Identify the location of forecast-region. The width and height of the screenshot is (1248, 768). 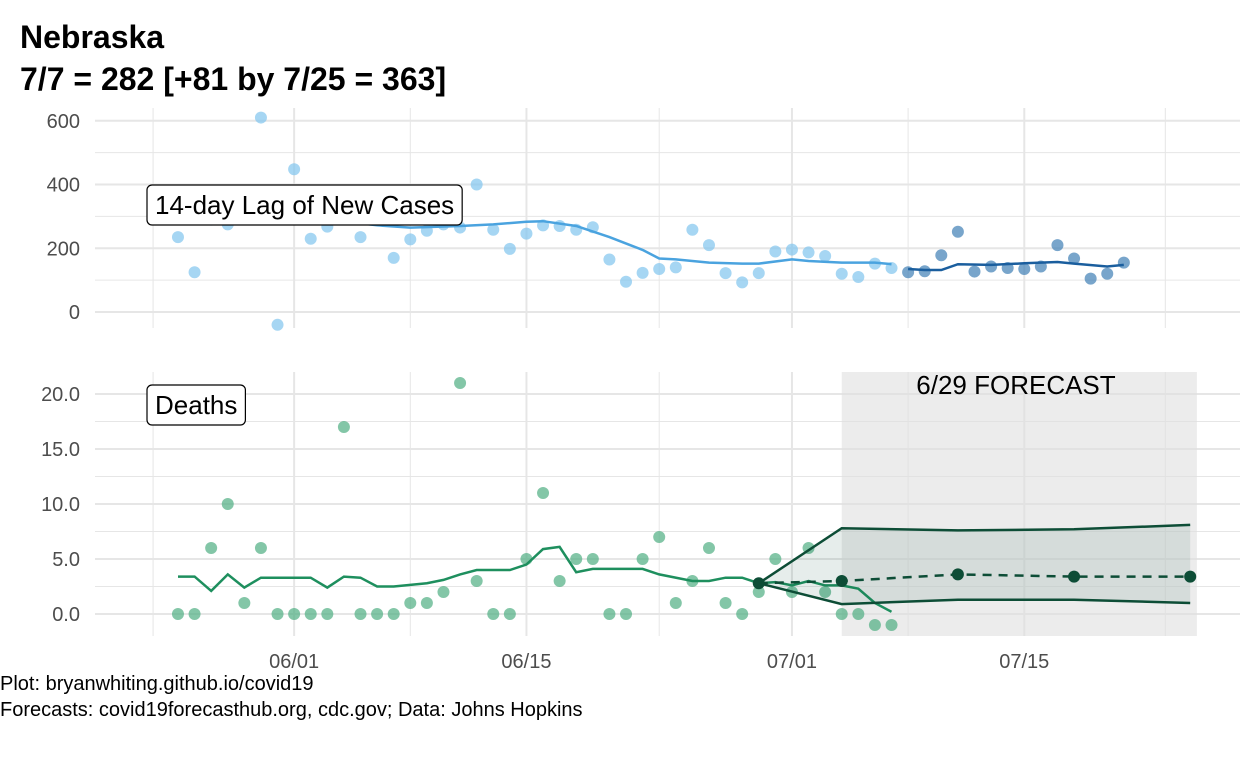
(1019, 504).